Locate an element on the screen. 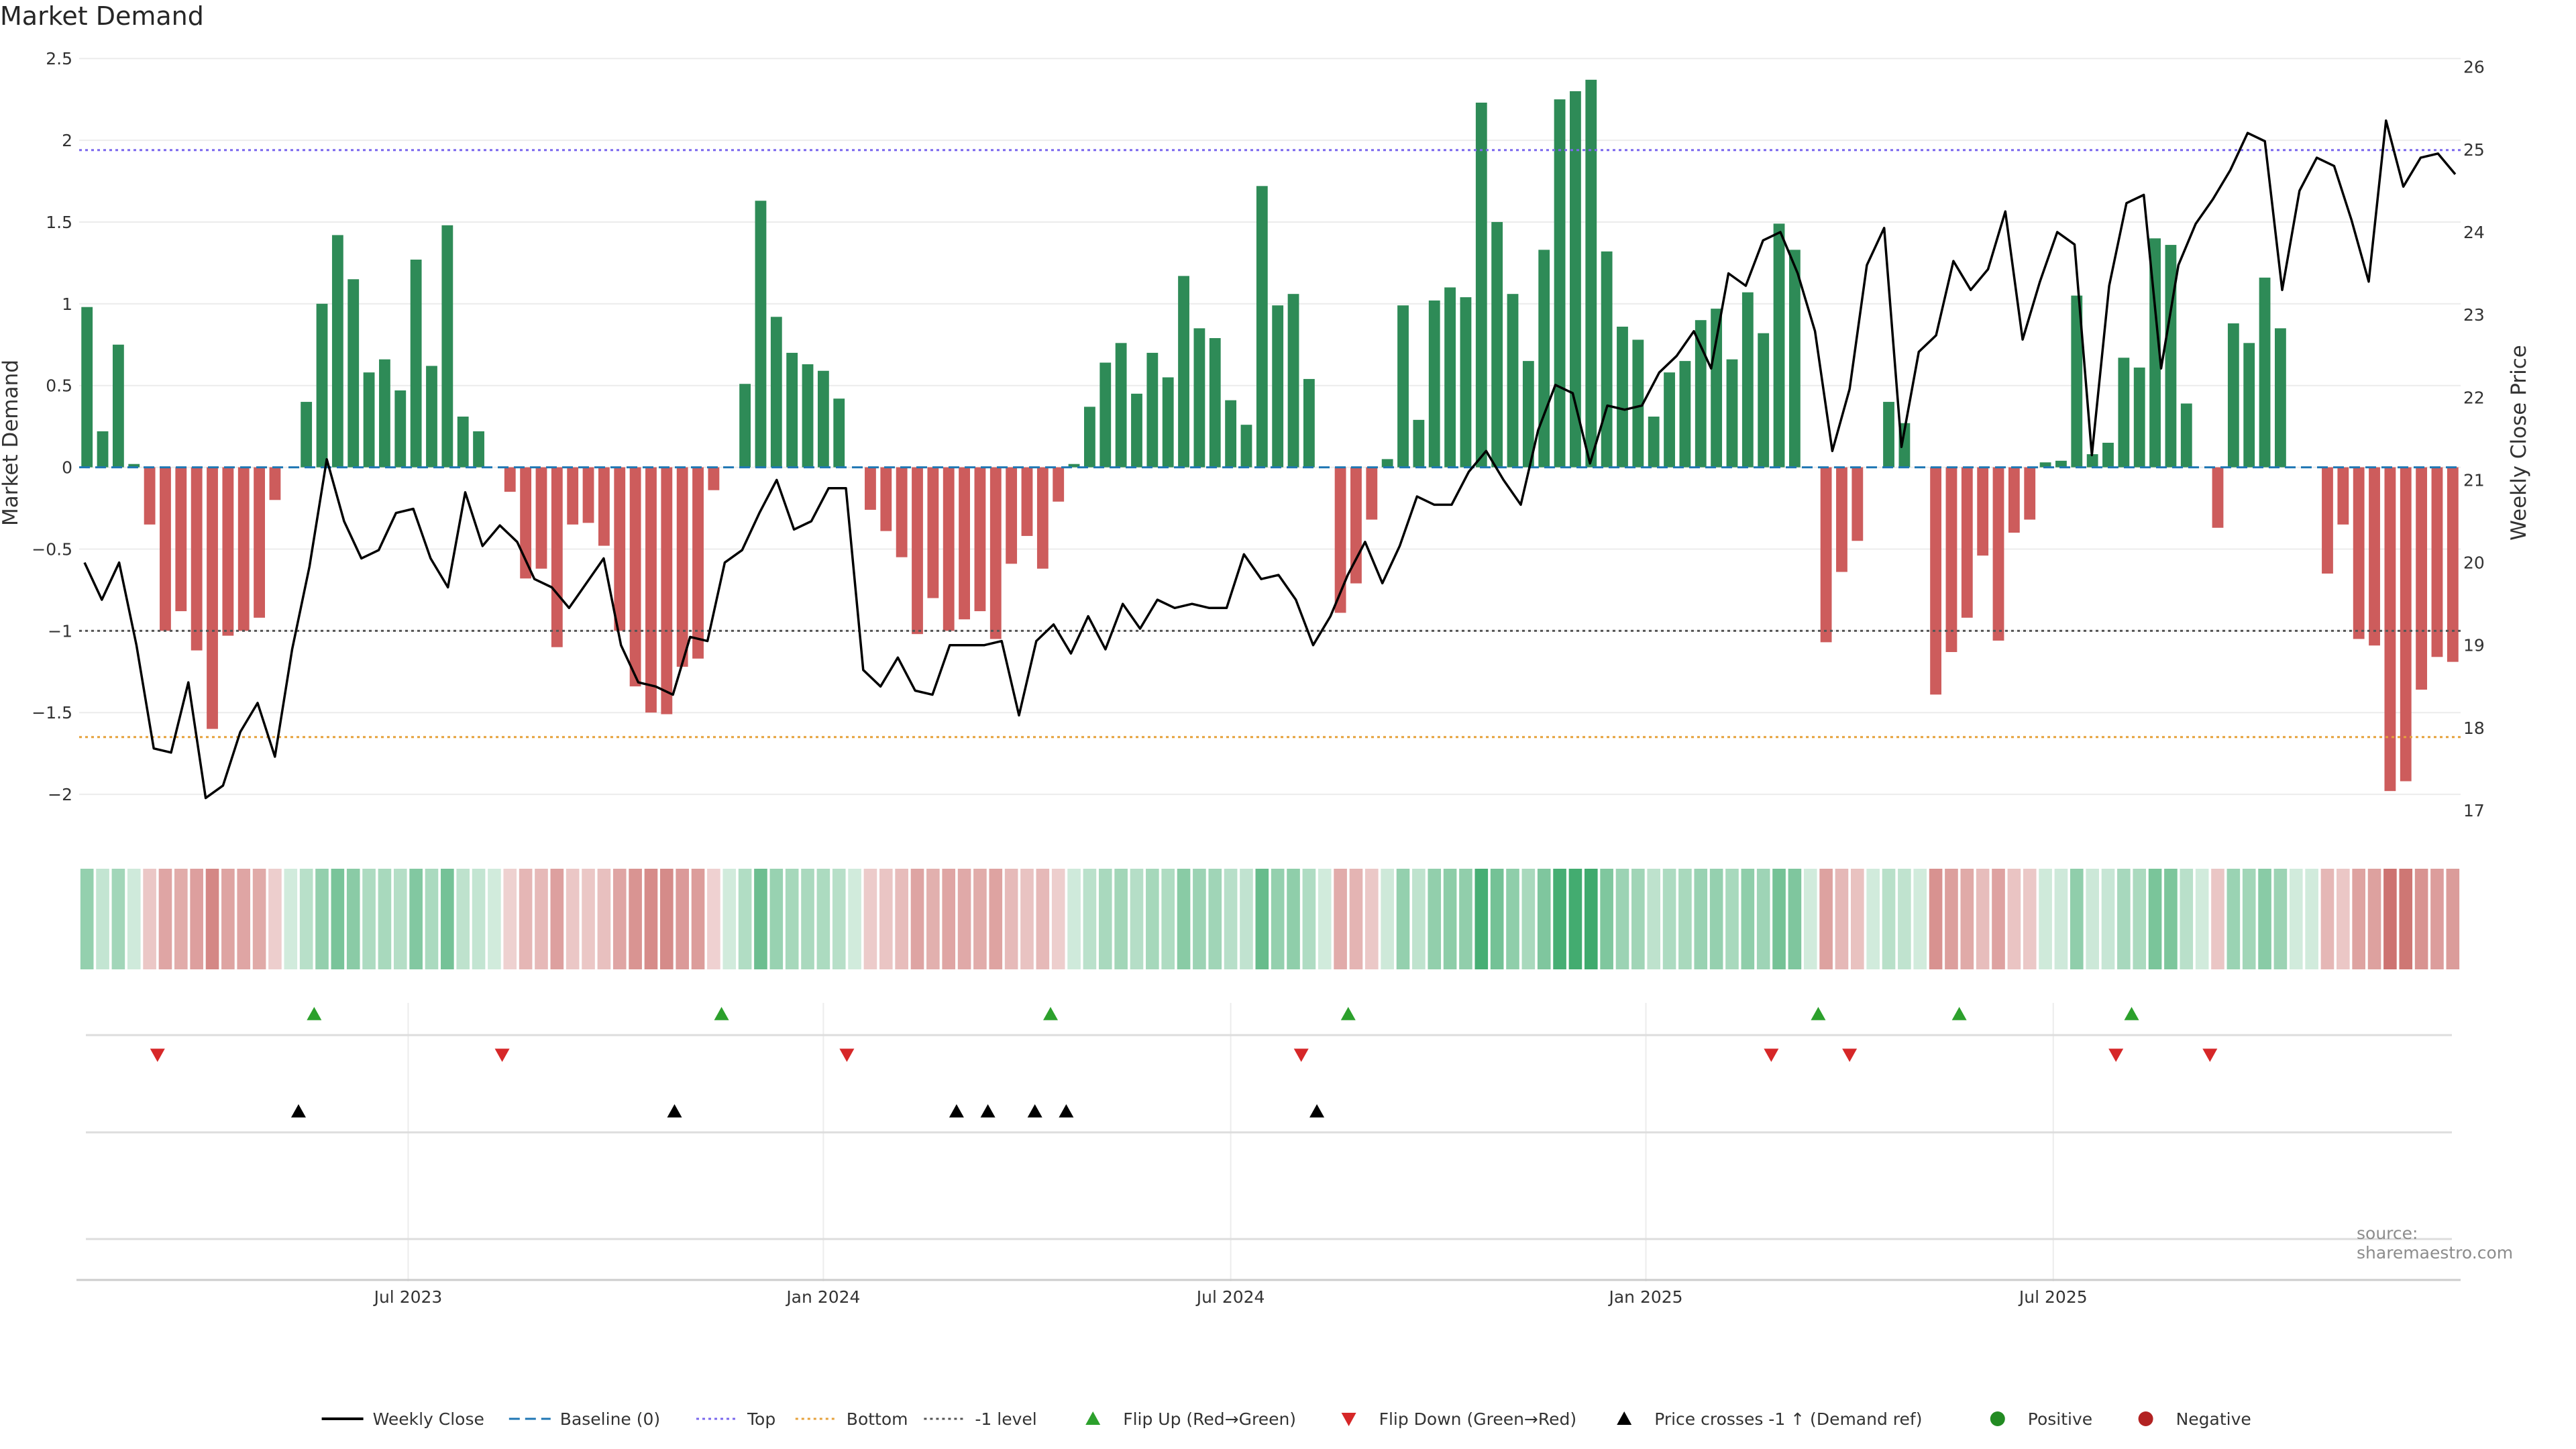 This screenshot has width=2576, height=1449. legend-label: Flip Up (Red→Green) is located at coordinates (1209, 1419).